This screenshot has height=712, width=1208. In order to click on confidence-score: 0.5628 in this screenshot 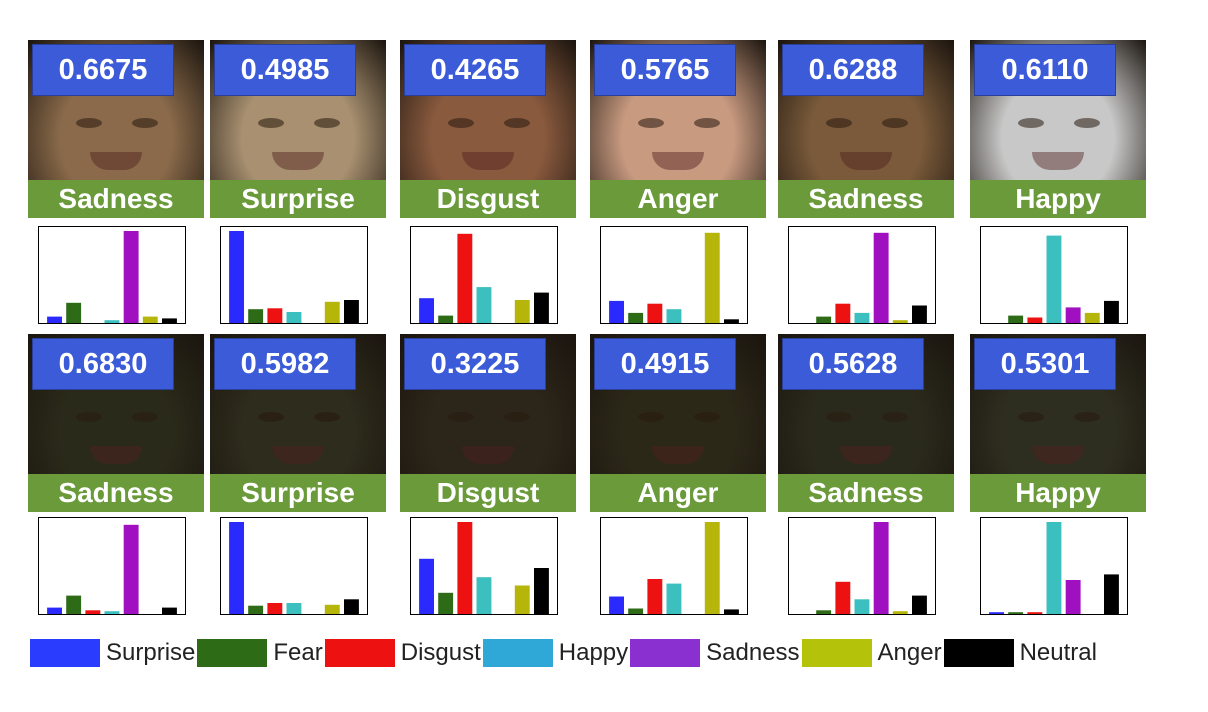, I will do `click(853, 364)`.